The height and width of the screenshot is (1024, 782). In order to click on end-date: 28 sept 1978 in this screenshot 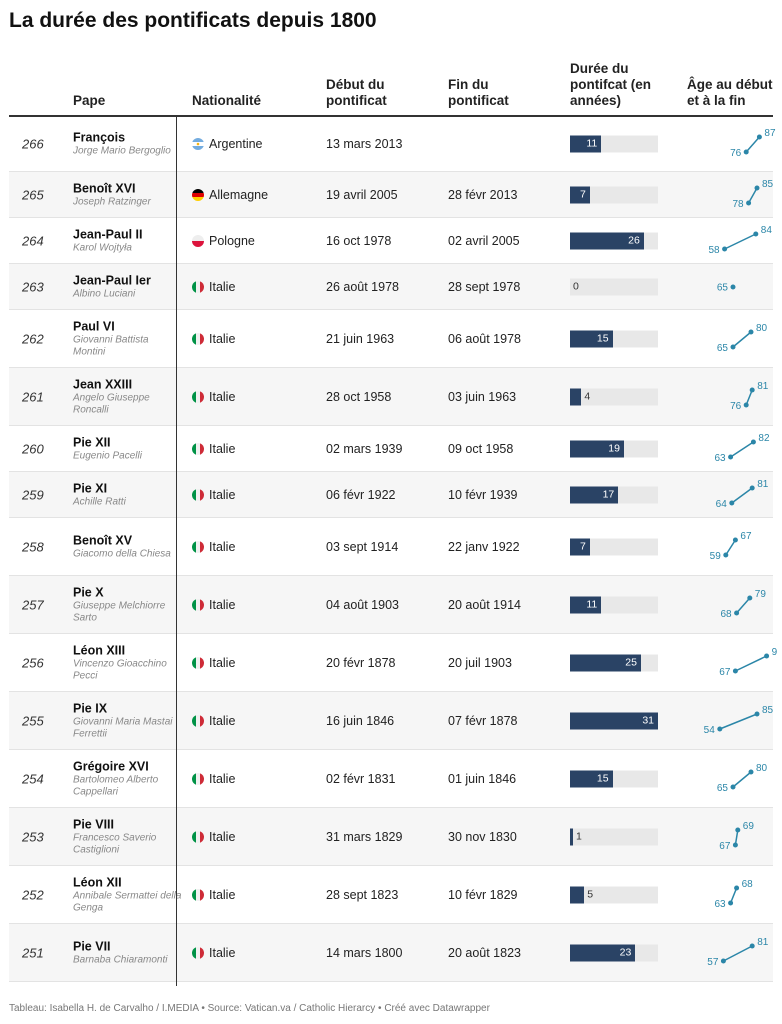, I will do `click(484, 286)`.